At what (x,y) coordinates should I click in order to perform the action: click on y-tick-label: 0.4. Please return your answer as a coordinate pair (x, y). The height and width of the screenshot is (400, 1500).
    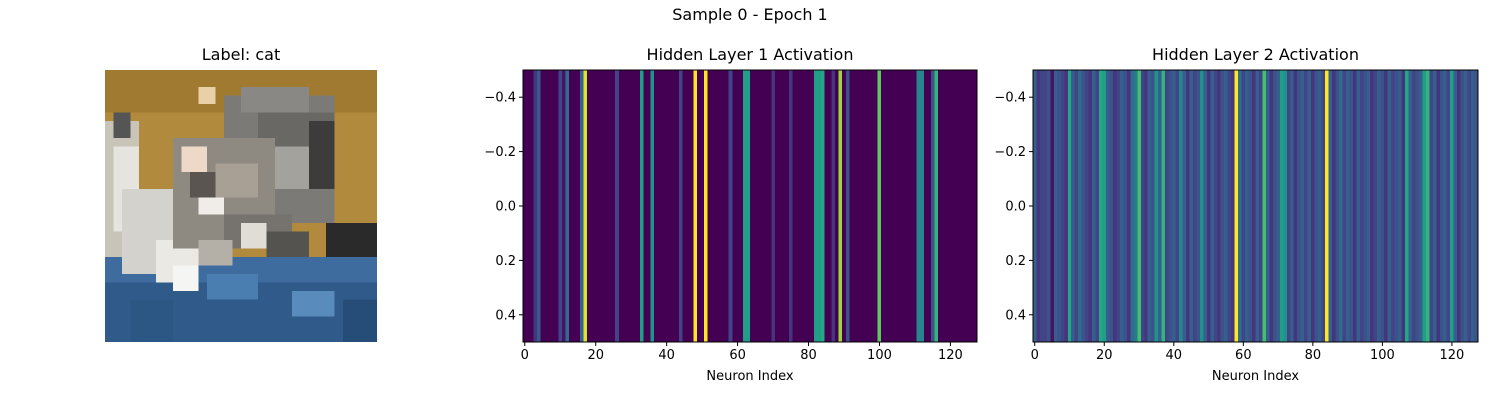
    Looking at the image, I should click on (505, 315).